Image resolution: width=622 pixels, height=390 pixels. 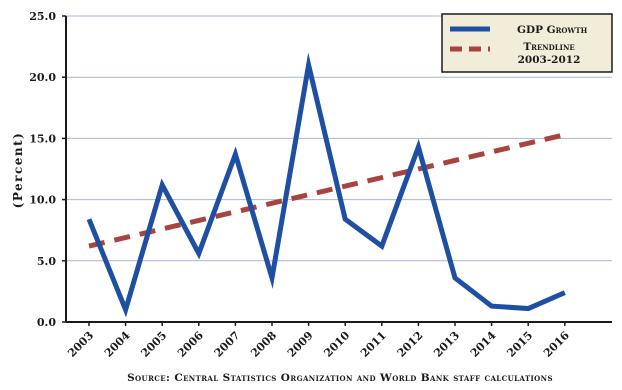 I want to click on x-tick-label: 2007, so click(x=227, y=344).